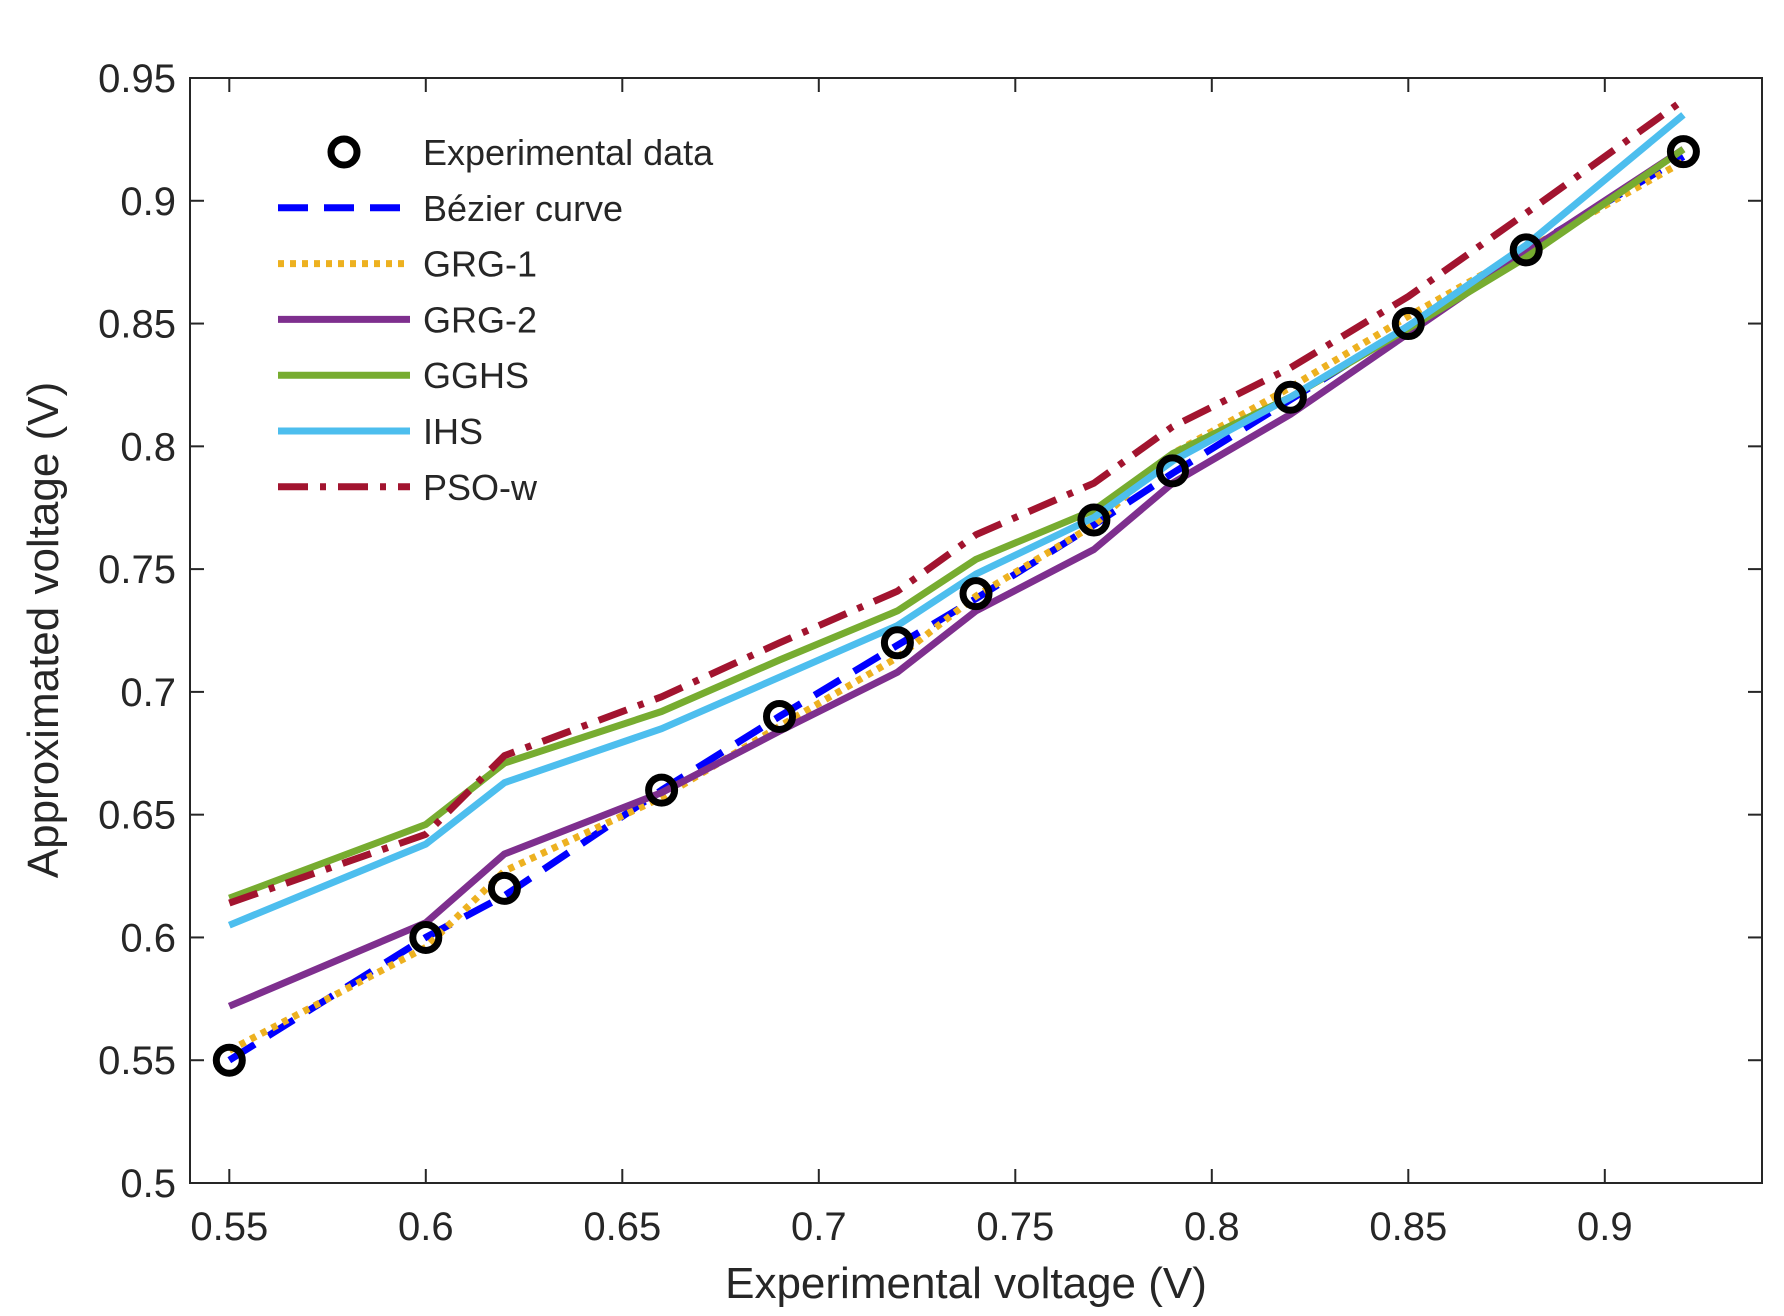 This screenshot has width=1784, height=1316. Describe the element at coordinates (1605, 1227) in the screenshot. I see `x-tick-label: 0.9` at that location.